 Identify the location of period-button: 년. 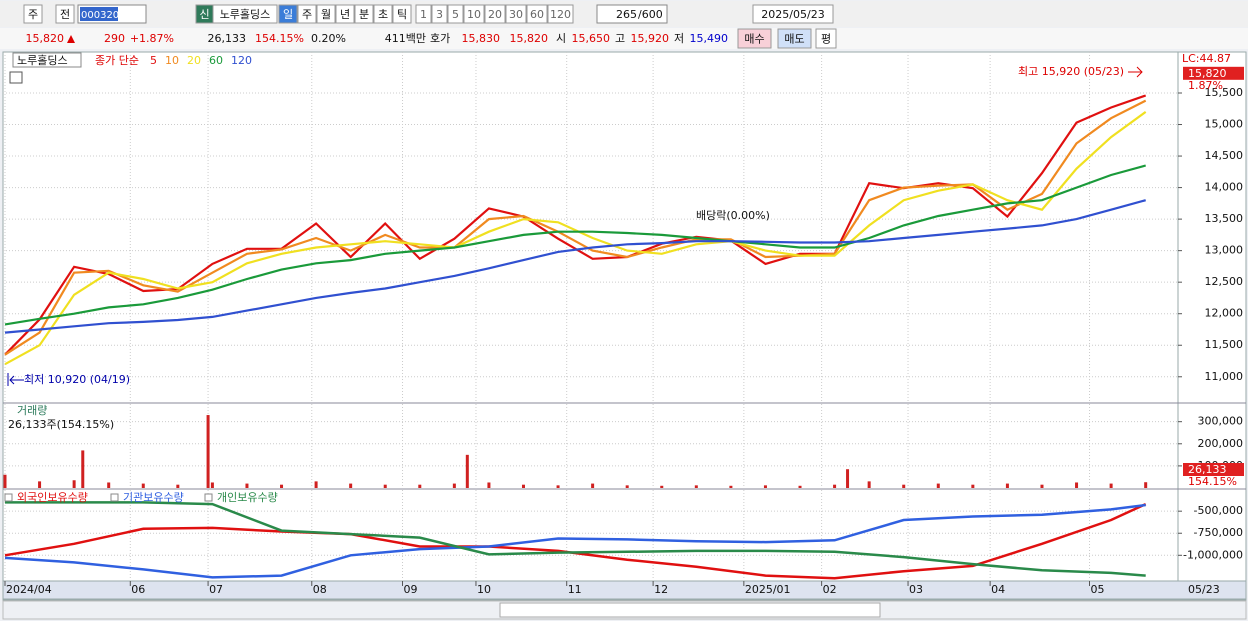
(345, 14).